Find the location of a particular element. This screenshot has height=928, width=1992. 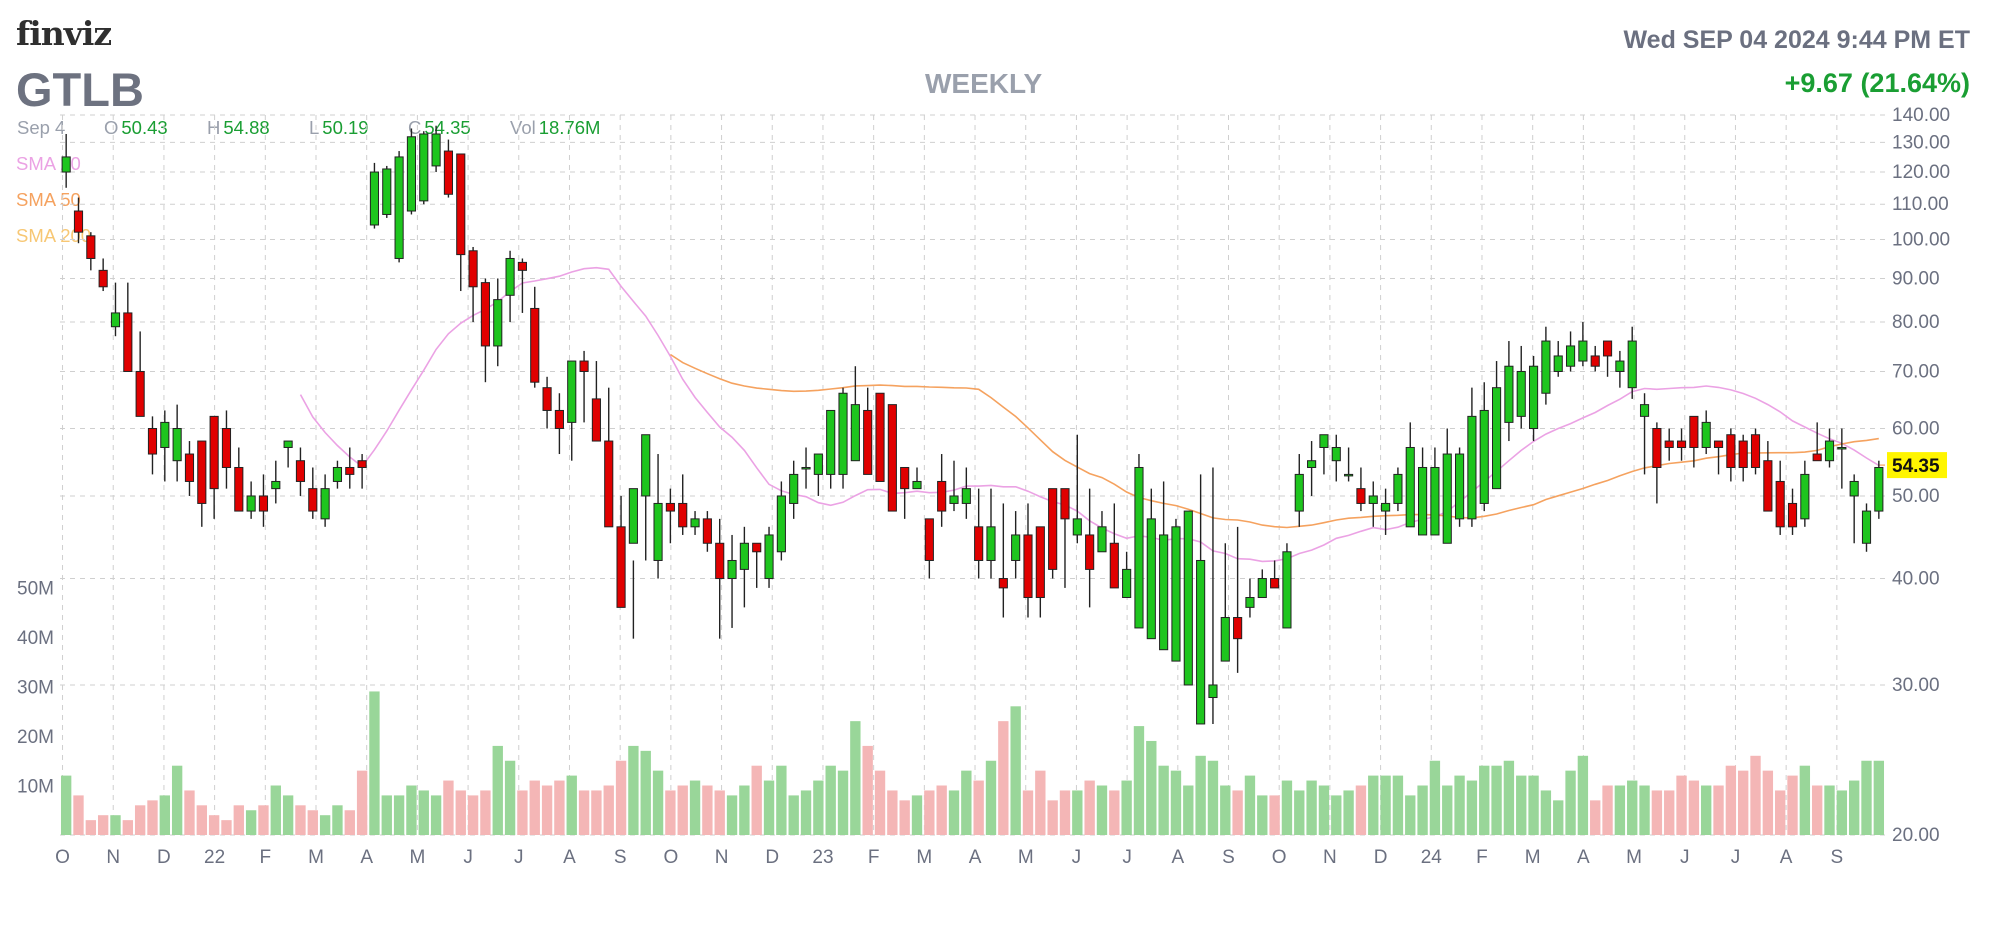

price-tick-label: 80.00 is located at coordinates (1916, 322).